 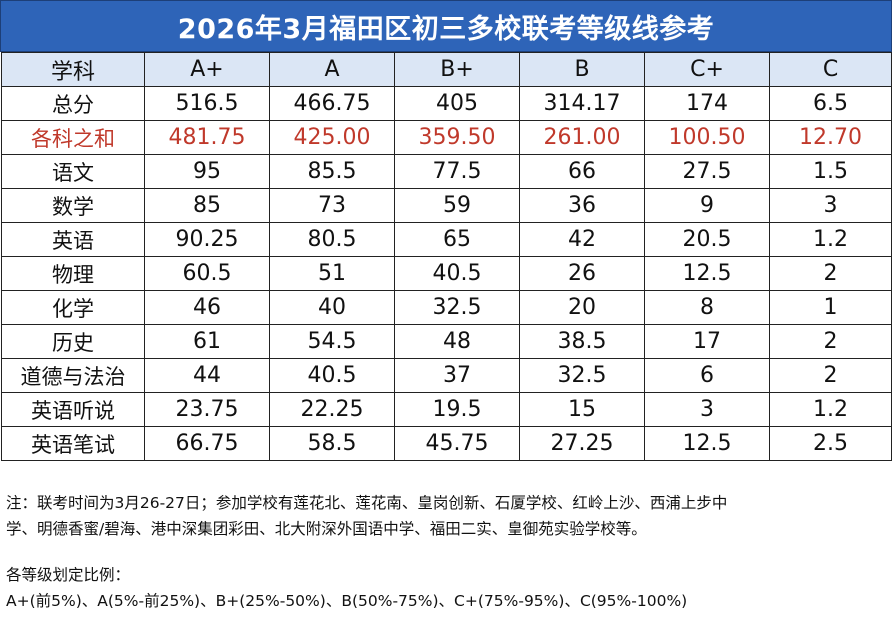 I want to click on score-cell: 58.5, so click(x=332, y=443).